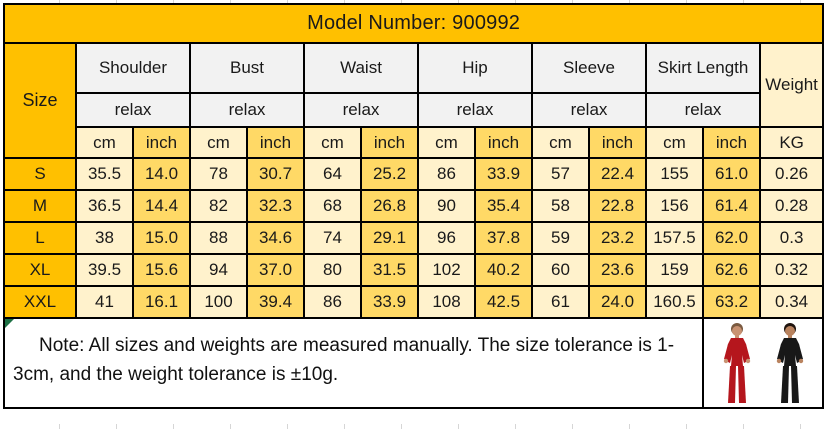 The height and width of the screenshot is (429, 824). Describe the element at coordinates (446, 206) in the screenshot. I see `value-cell: 90` at that location.